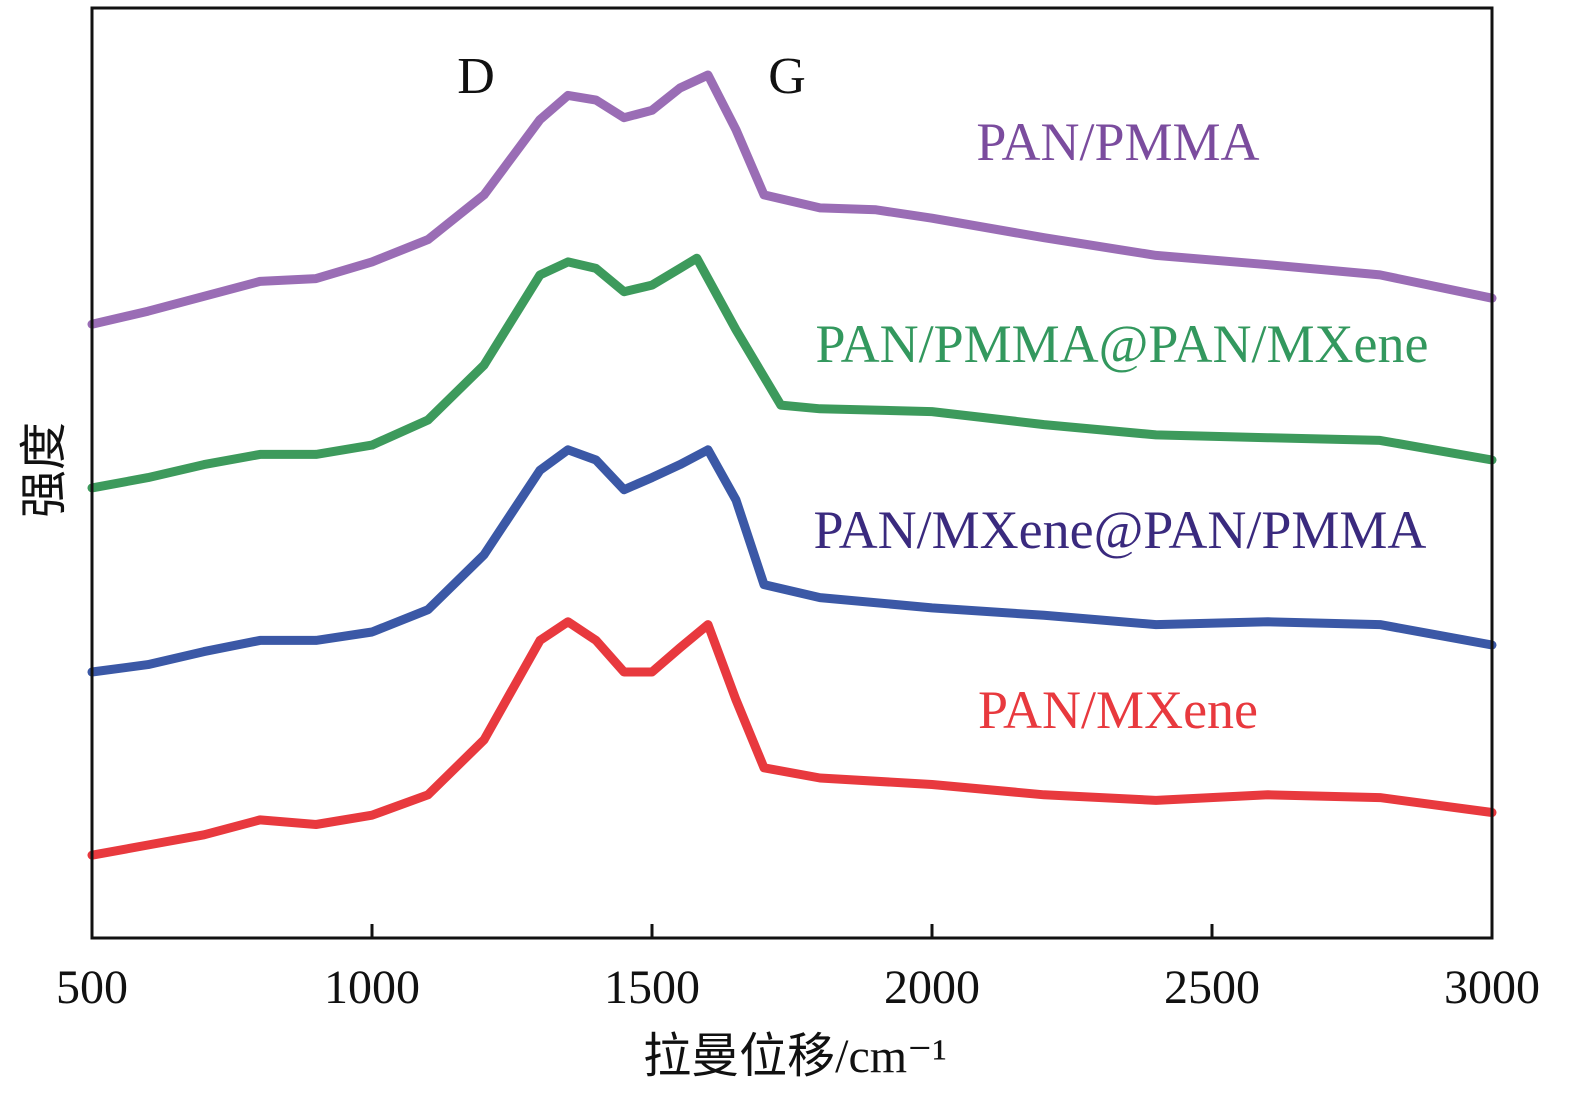 This screenshot has height=1100, width=1585. I want to click on x-tick-label: 1000, so click(372, 987).